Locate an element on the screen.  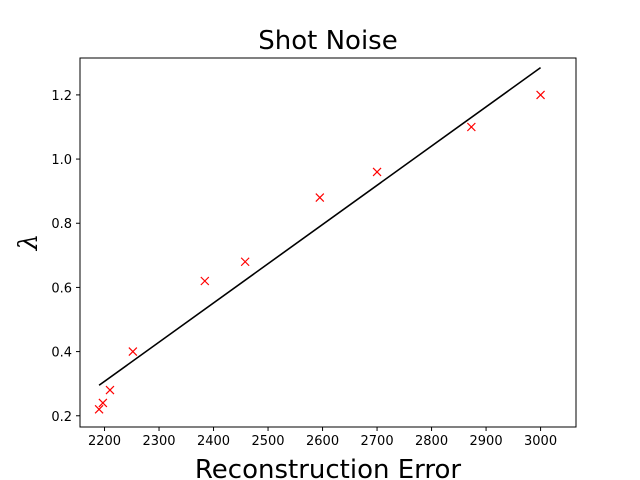
x-tick-label: 2300 is located at coordinates (158, 441).